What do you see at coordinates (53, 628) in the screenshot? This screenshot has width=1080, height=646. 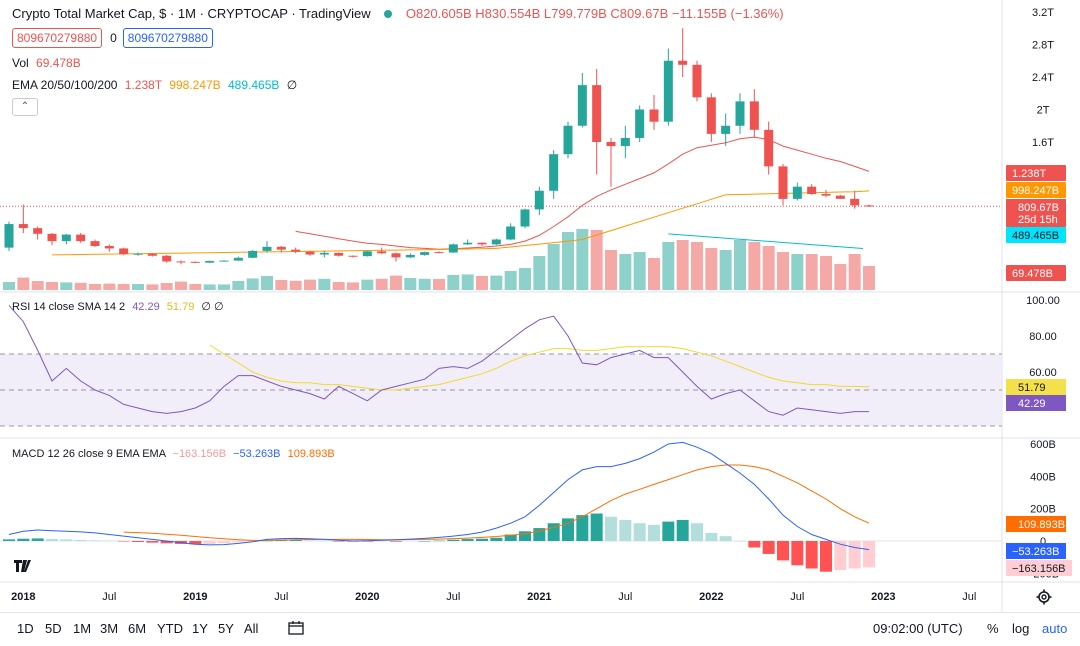 I see `range-5d-button: 5D` at bounding box center [53, 628].